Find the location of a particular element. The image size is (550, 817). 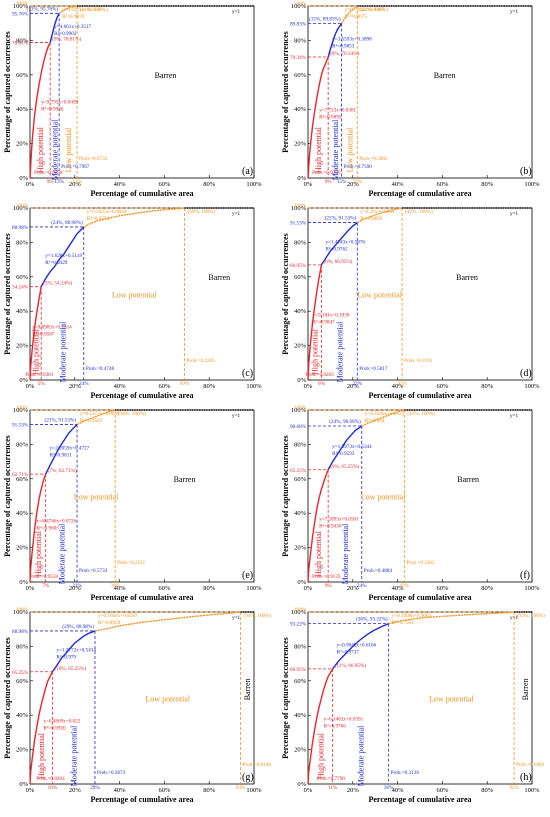

moderate-r2: R²=0.9593 is located at coordinates (343, 454).